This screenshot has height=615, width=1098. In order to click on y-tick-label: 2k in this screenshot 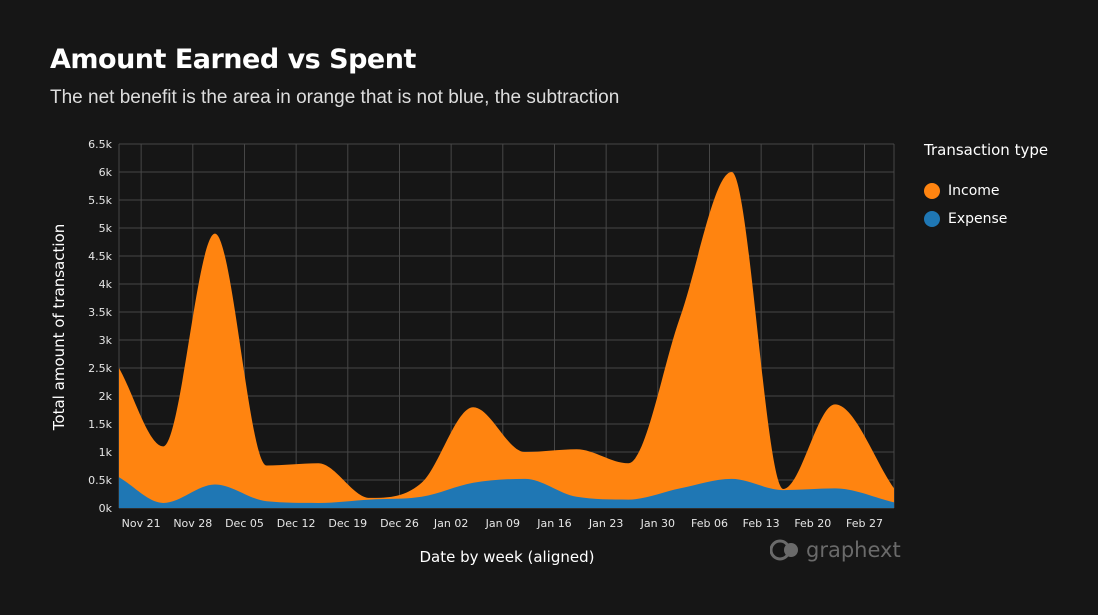, I will do `click(106, 396)`.